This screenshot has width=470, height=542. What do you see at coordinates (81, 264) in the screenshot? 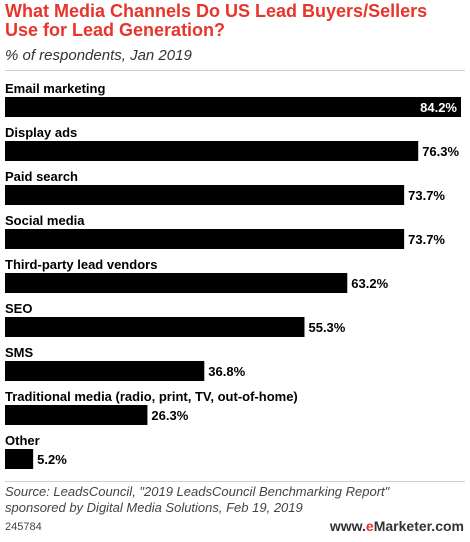
I see `category-label: Third-party lead vendors` at bounding box center [81, 264].